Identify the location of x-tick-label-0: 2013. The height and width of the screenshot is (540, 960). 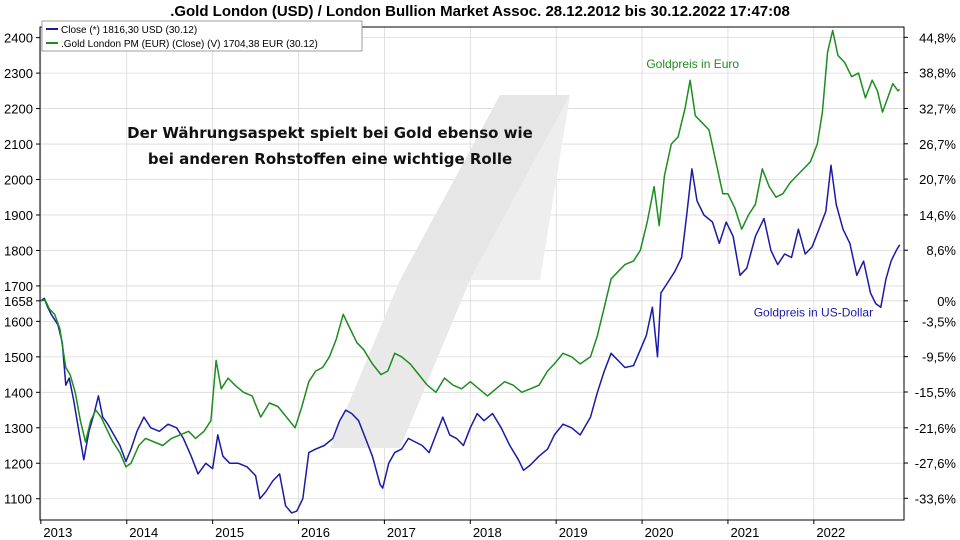
(57, 532).